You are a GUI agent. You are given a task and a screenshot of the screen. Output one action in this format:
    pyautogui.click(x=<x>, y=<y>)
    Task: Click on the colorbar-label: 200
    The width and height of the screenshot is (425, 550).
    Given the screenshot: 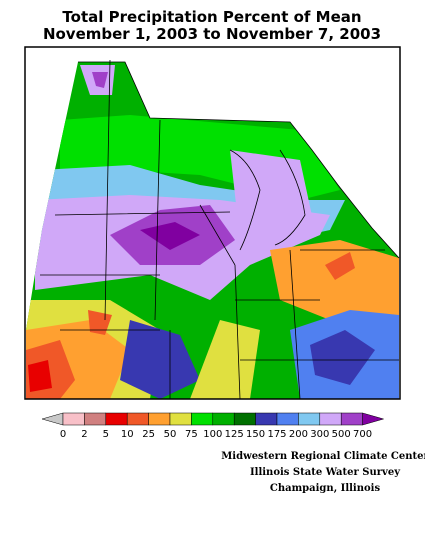 What is the action you would take?
    pyautogui.click(x=298, y=434)
    